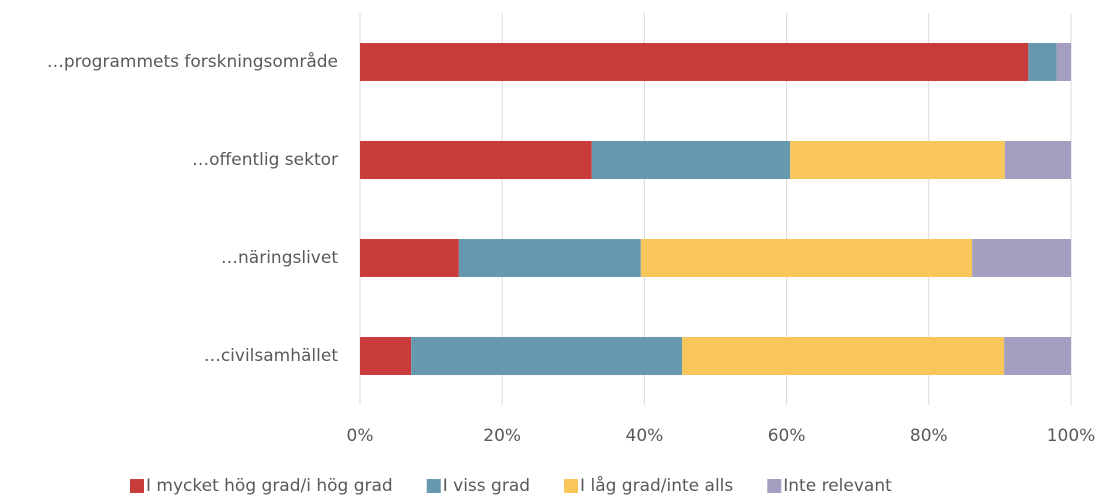 The width and height of the screenshot is (1100, 496). What do you see at coordinates (269, 486) in the screenshot?
I see `legend-label: I mycket hög grad/i hög grad` at bounding box center [269, 486].